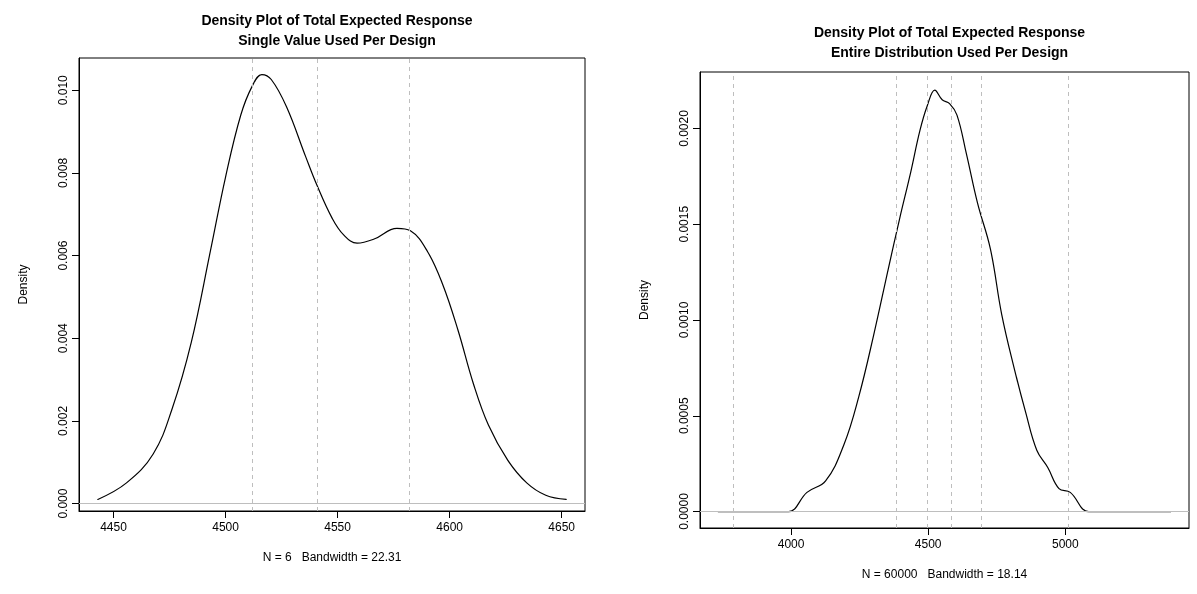  Describe the element at coordinates (684, 416) in the screenshot. I see `y-tick-label: 0.0005` at that location.